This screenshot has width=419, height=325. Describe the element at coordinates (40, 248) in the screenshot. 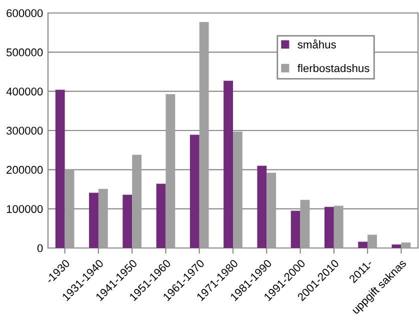

I see `y-tick-label: 0` at that location.